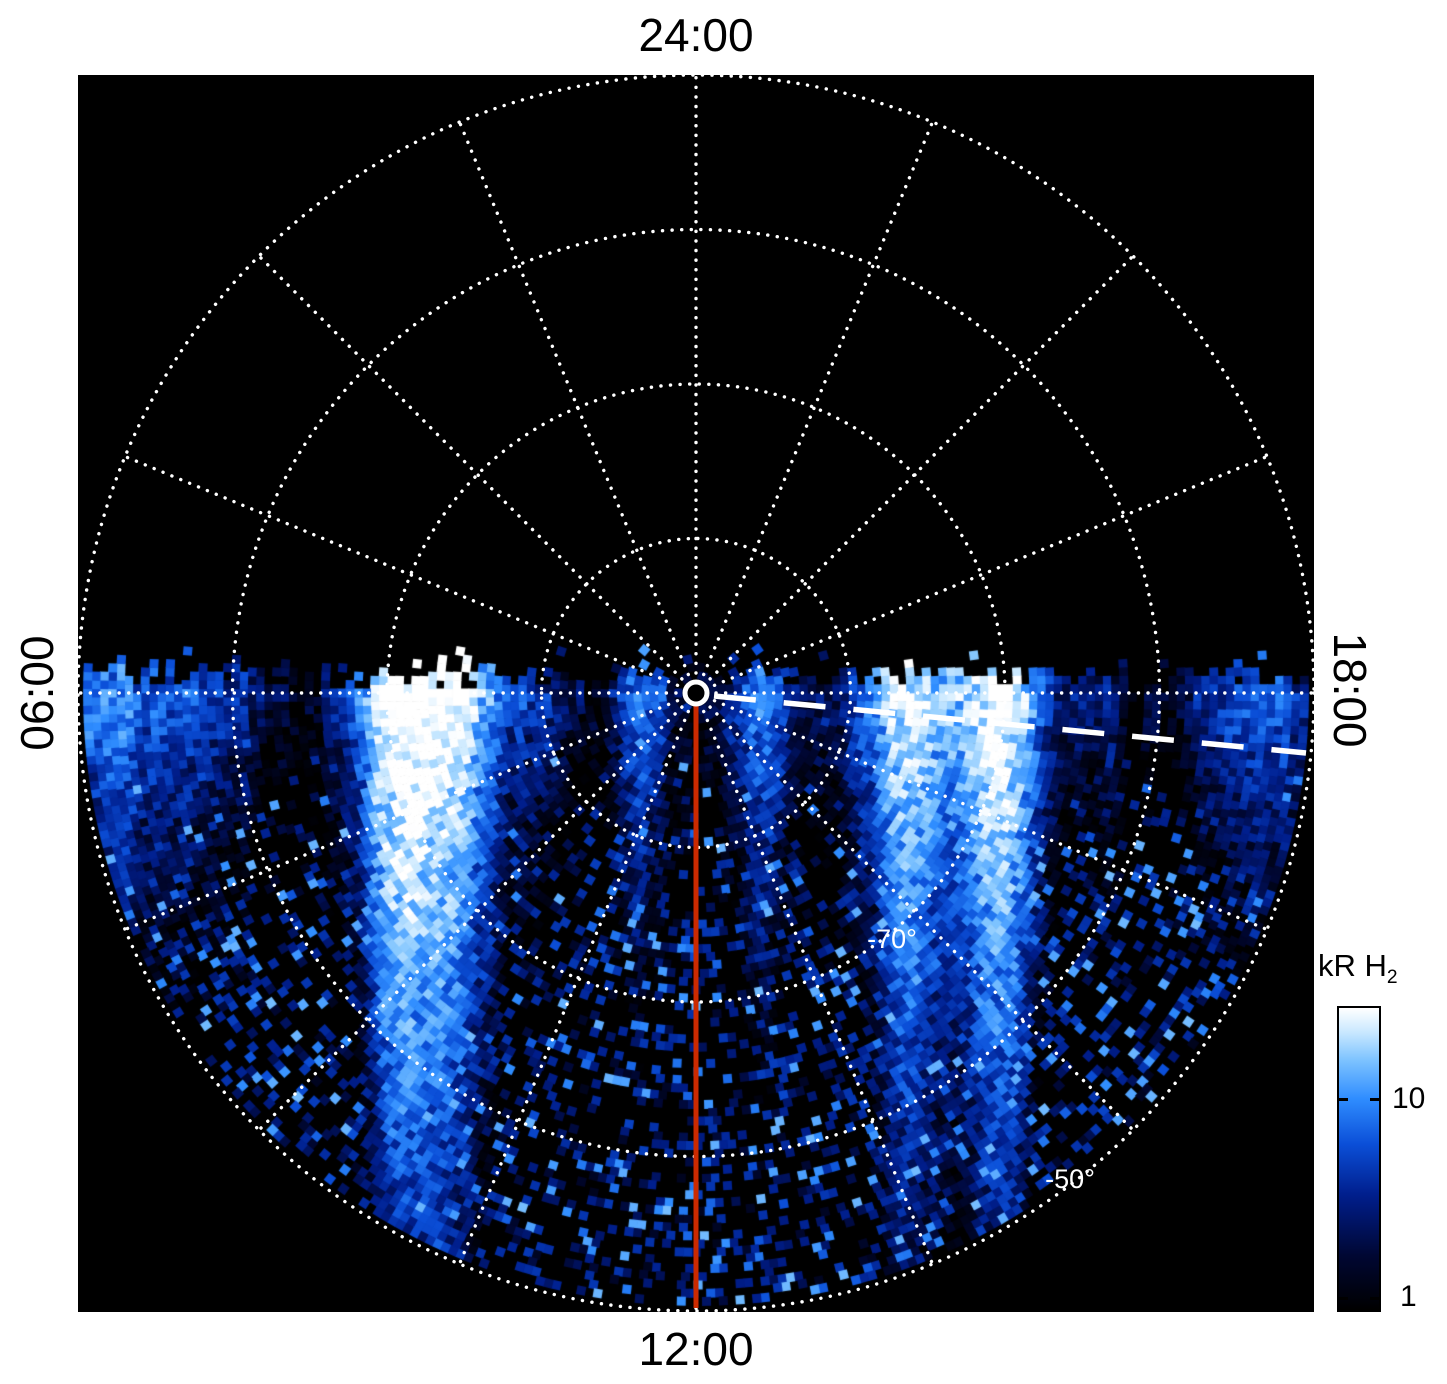  I want to click on colorbar-gradient, so click(1359, 1159).